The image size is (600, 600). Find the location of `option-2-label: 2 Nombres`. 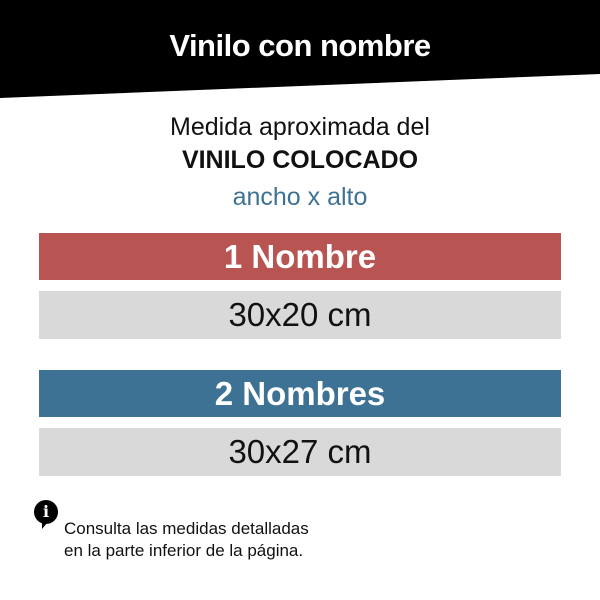

option-2-label: 2 Nombres is located at coordinates (300, 393).